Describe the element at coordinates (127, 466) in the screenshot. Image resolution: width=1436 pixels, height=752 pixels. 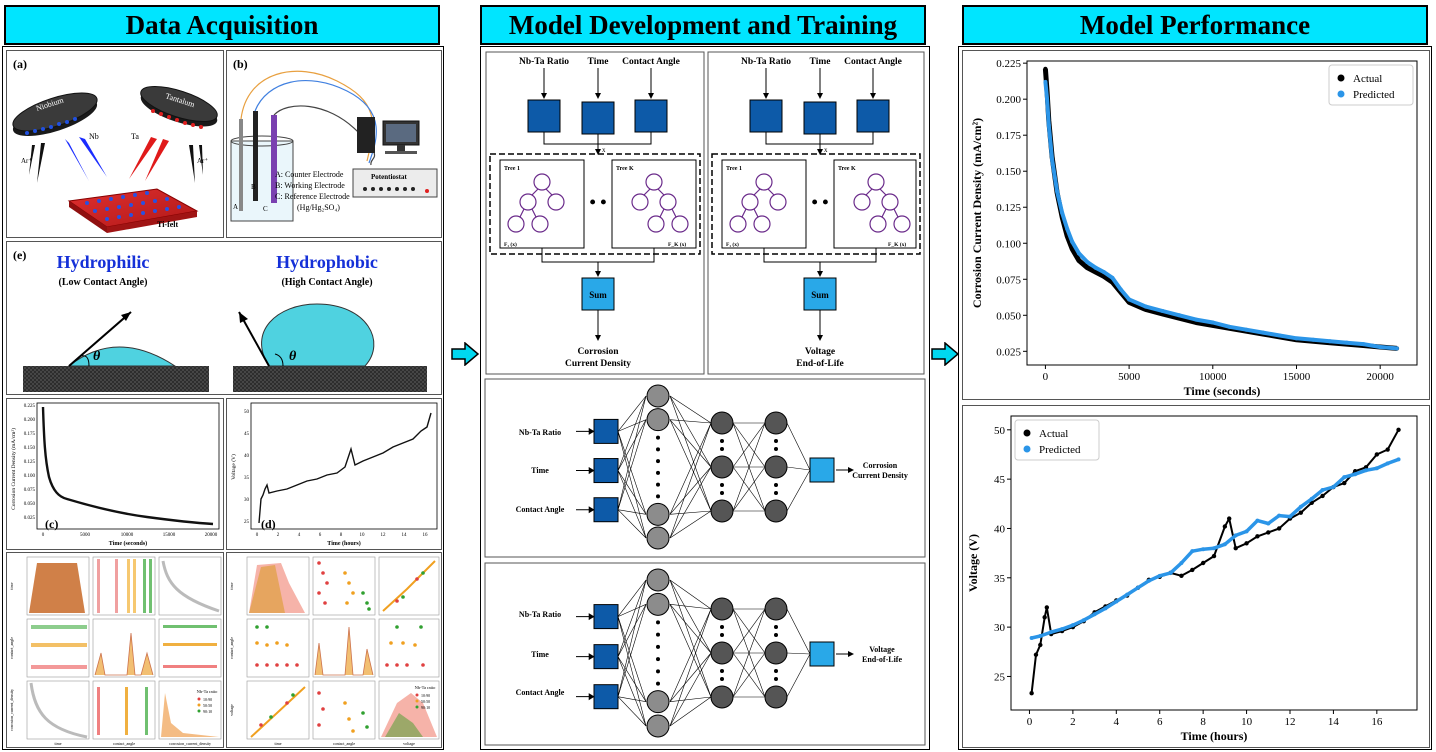
I see `corrosion-curve` at that location.